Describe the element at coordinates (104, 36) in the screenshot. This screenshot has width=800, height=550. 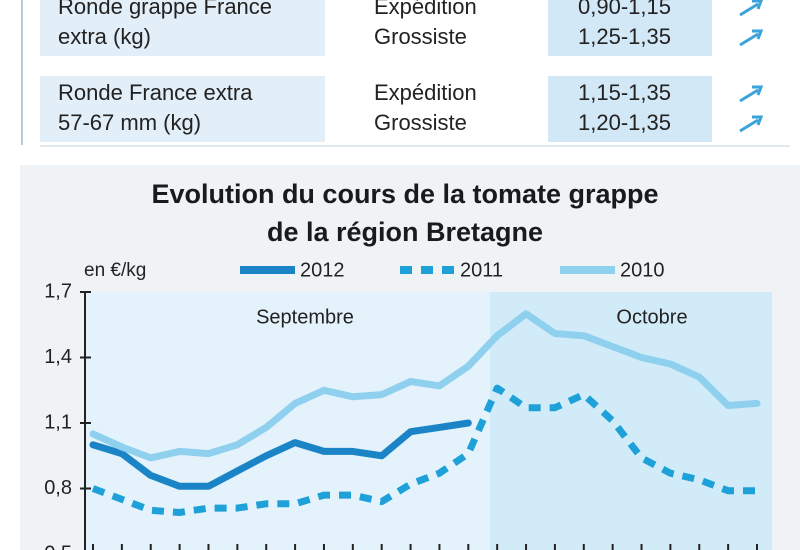
I see `product: extra (kg)` at that location.